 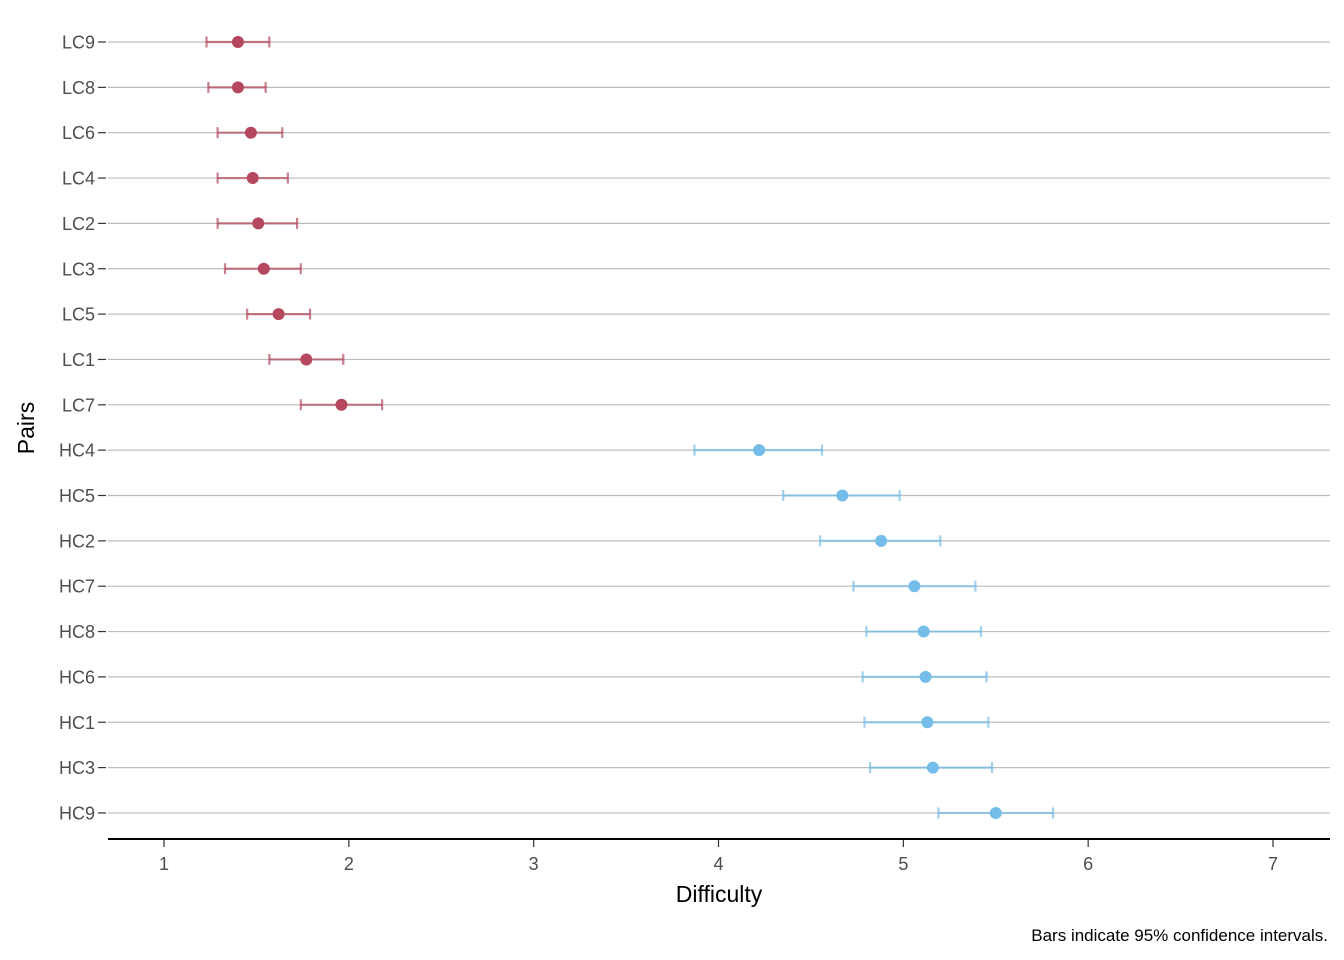 What do you see at coordinates (995, 812) in the screenshot?
I see `point-hc9` at bounding box center [995, 812].